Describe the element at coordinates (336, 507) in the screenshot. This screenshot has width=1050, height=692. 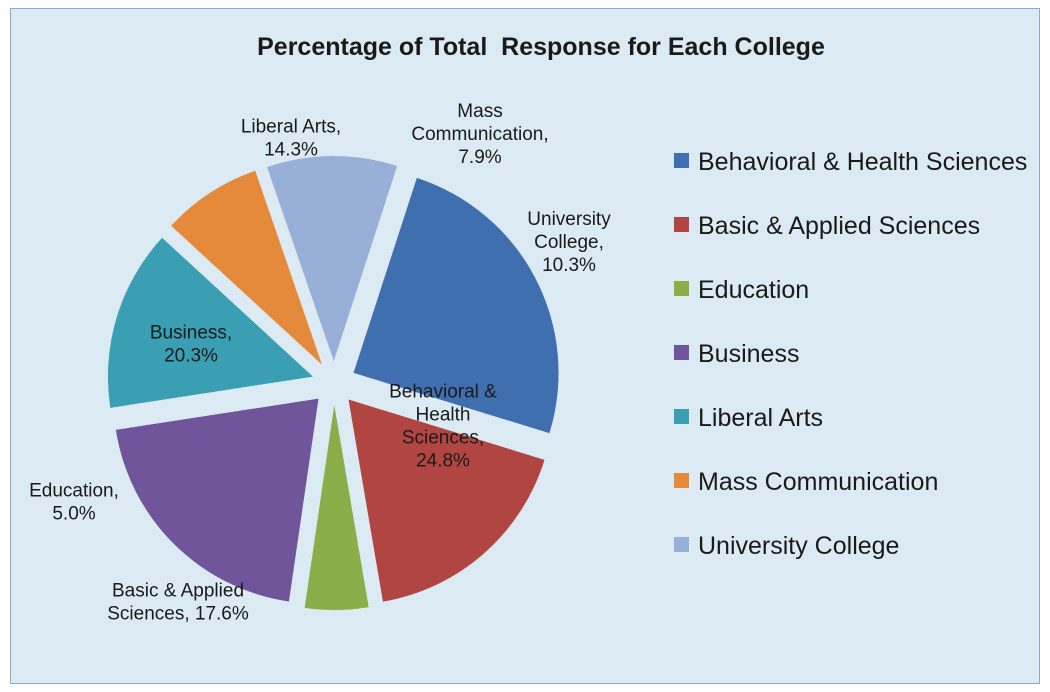
I see `pie-slice-education` at that location.